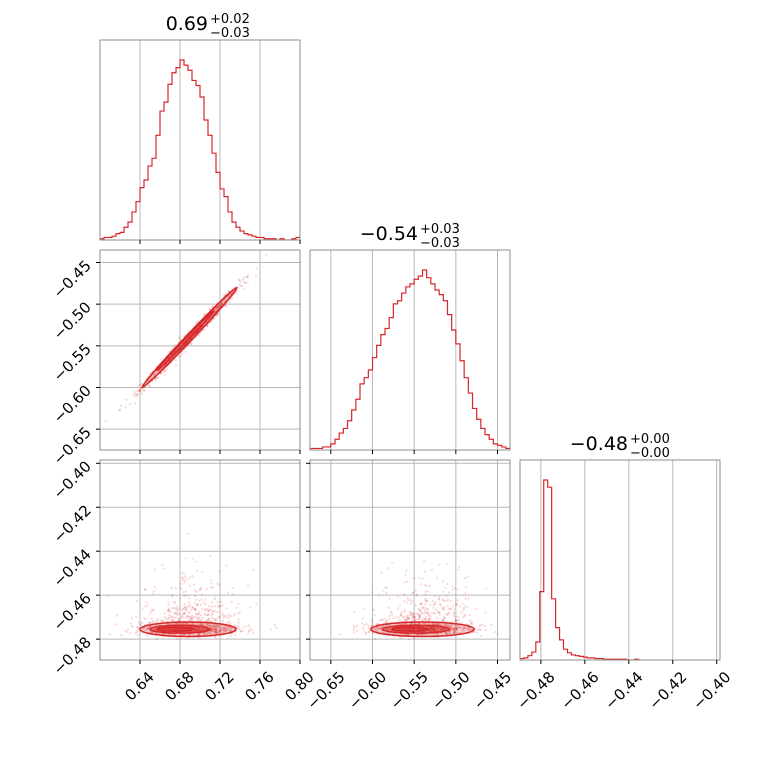 The height and width of the screenshot is (760, 760). What do you see at coordinates (75, 362) in the screenshot?
I see `scatter-panel-1-0-yticks: −0.65−0.60−0.55−0.50−0.45` at bounding box center [75, 362].